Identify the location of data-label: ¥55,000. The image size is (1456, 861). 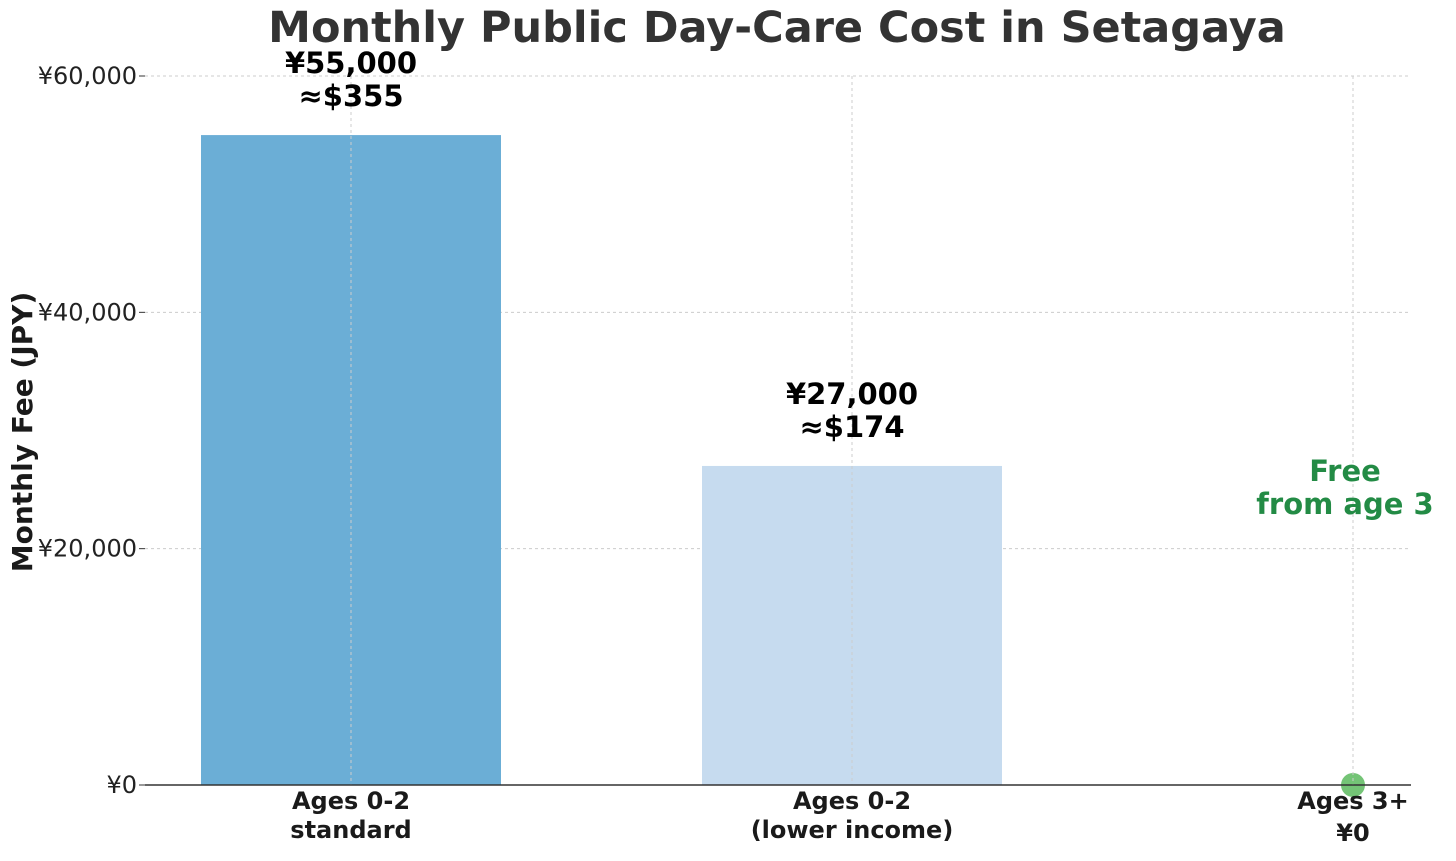
(351, 63).